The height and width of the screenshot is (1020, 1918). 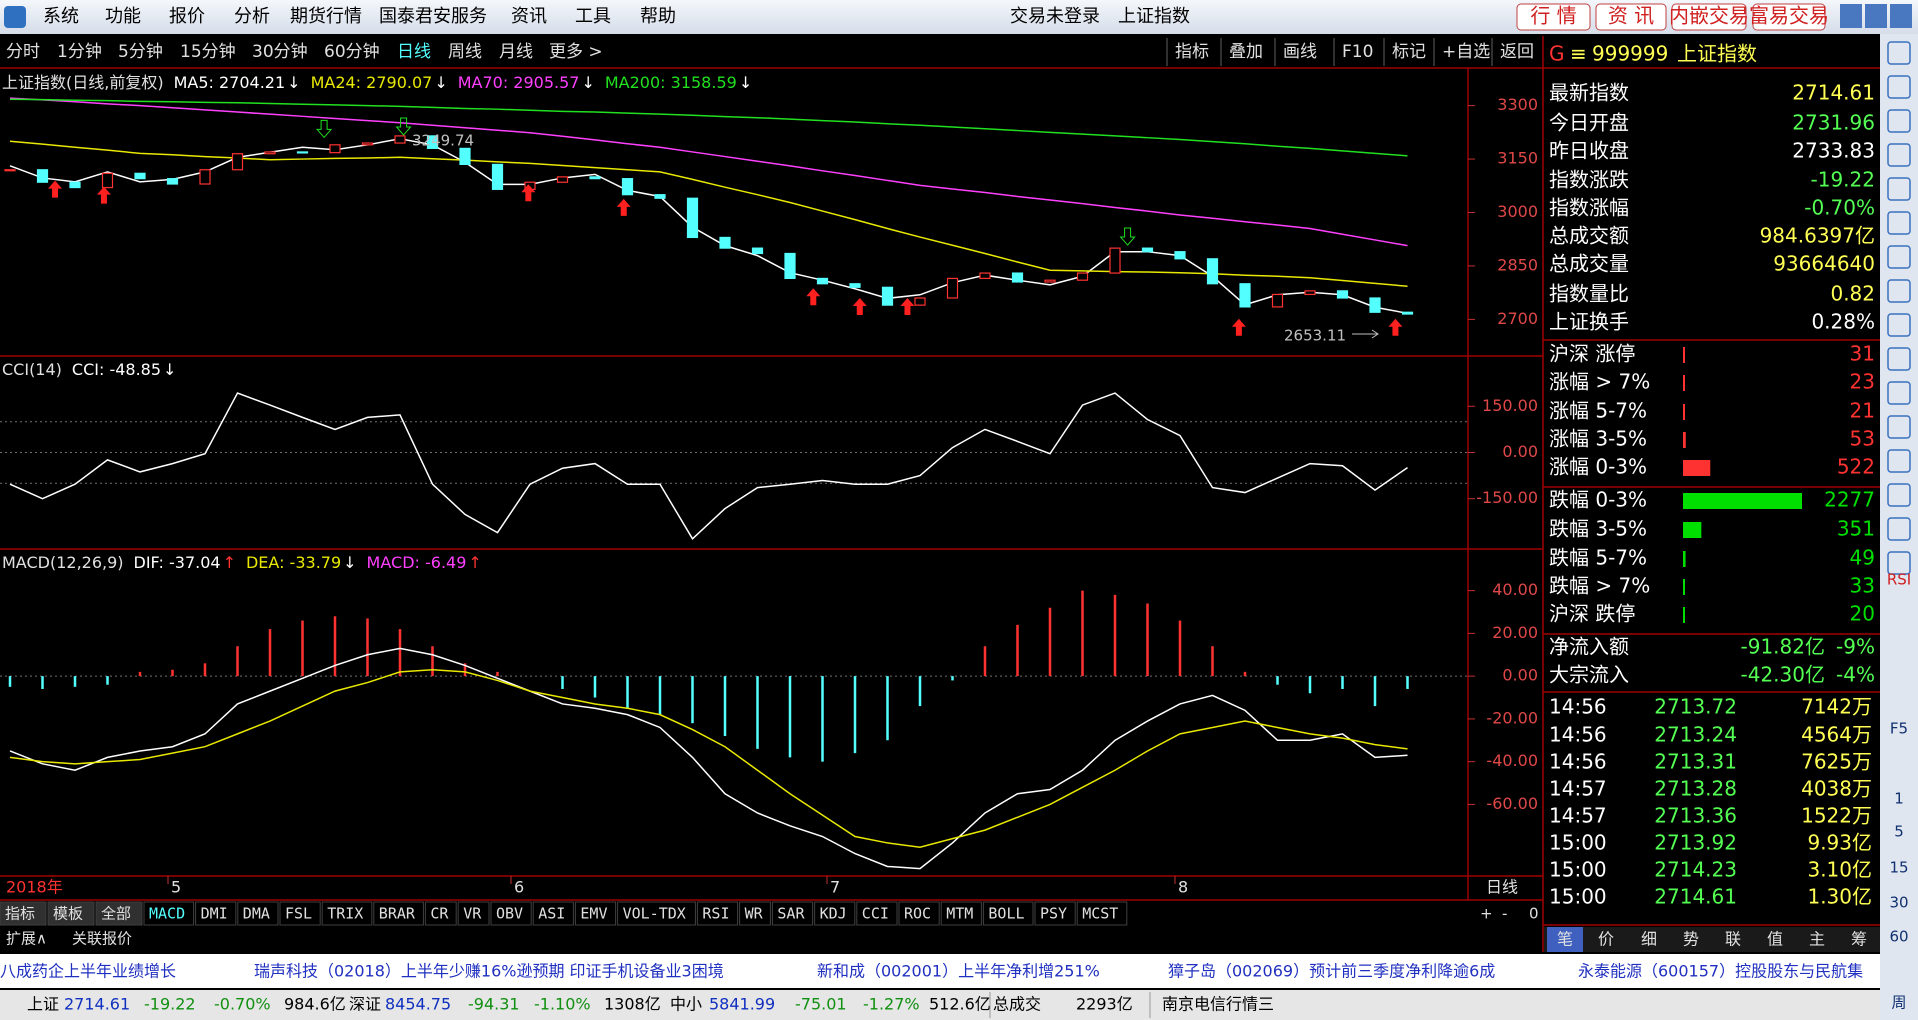 What do you see at coordinates (280, 52) in the screenshot?
I see `period-tab: 30分钟` at bounding box center [280, 52].